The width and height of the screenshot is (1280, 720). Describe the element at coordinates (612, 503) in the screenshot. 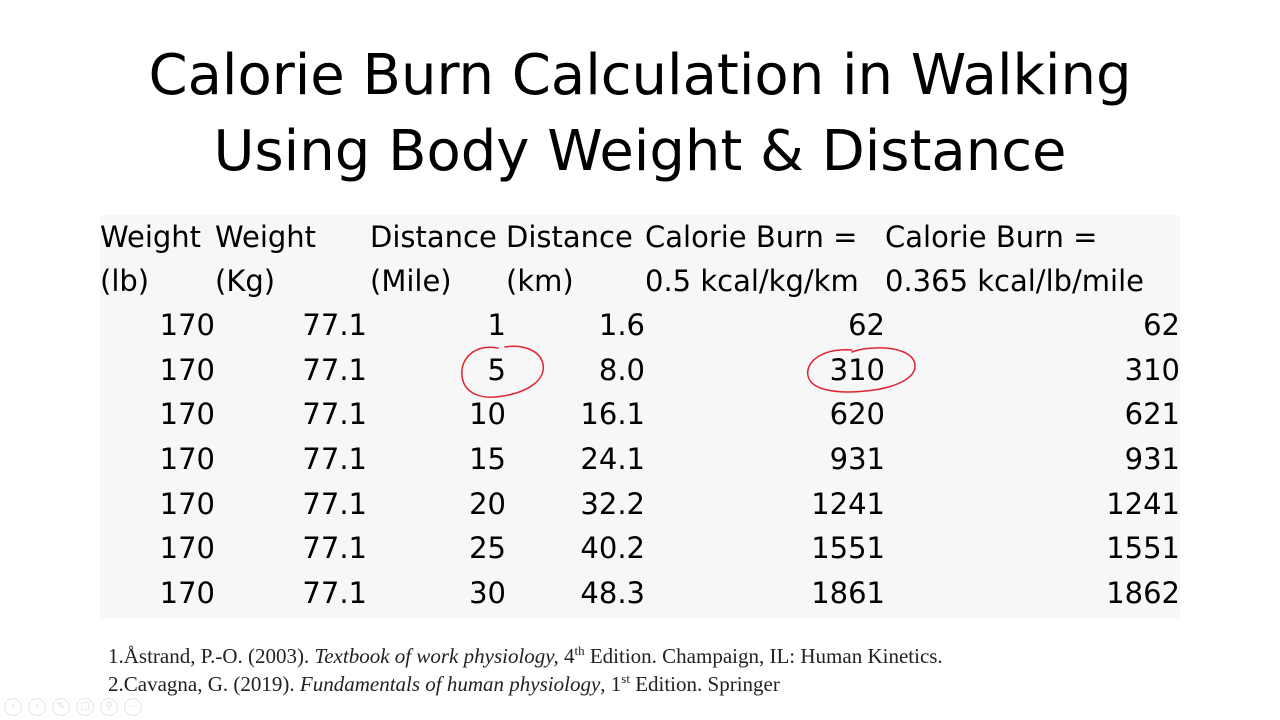

I see `cell-distance-km: 32.2` at that location.